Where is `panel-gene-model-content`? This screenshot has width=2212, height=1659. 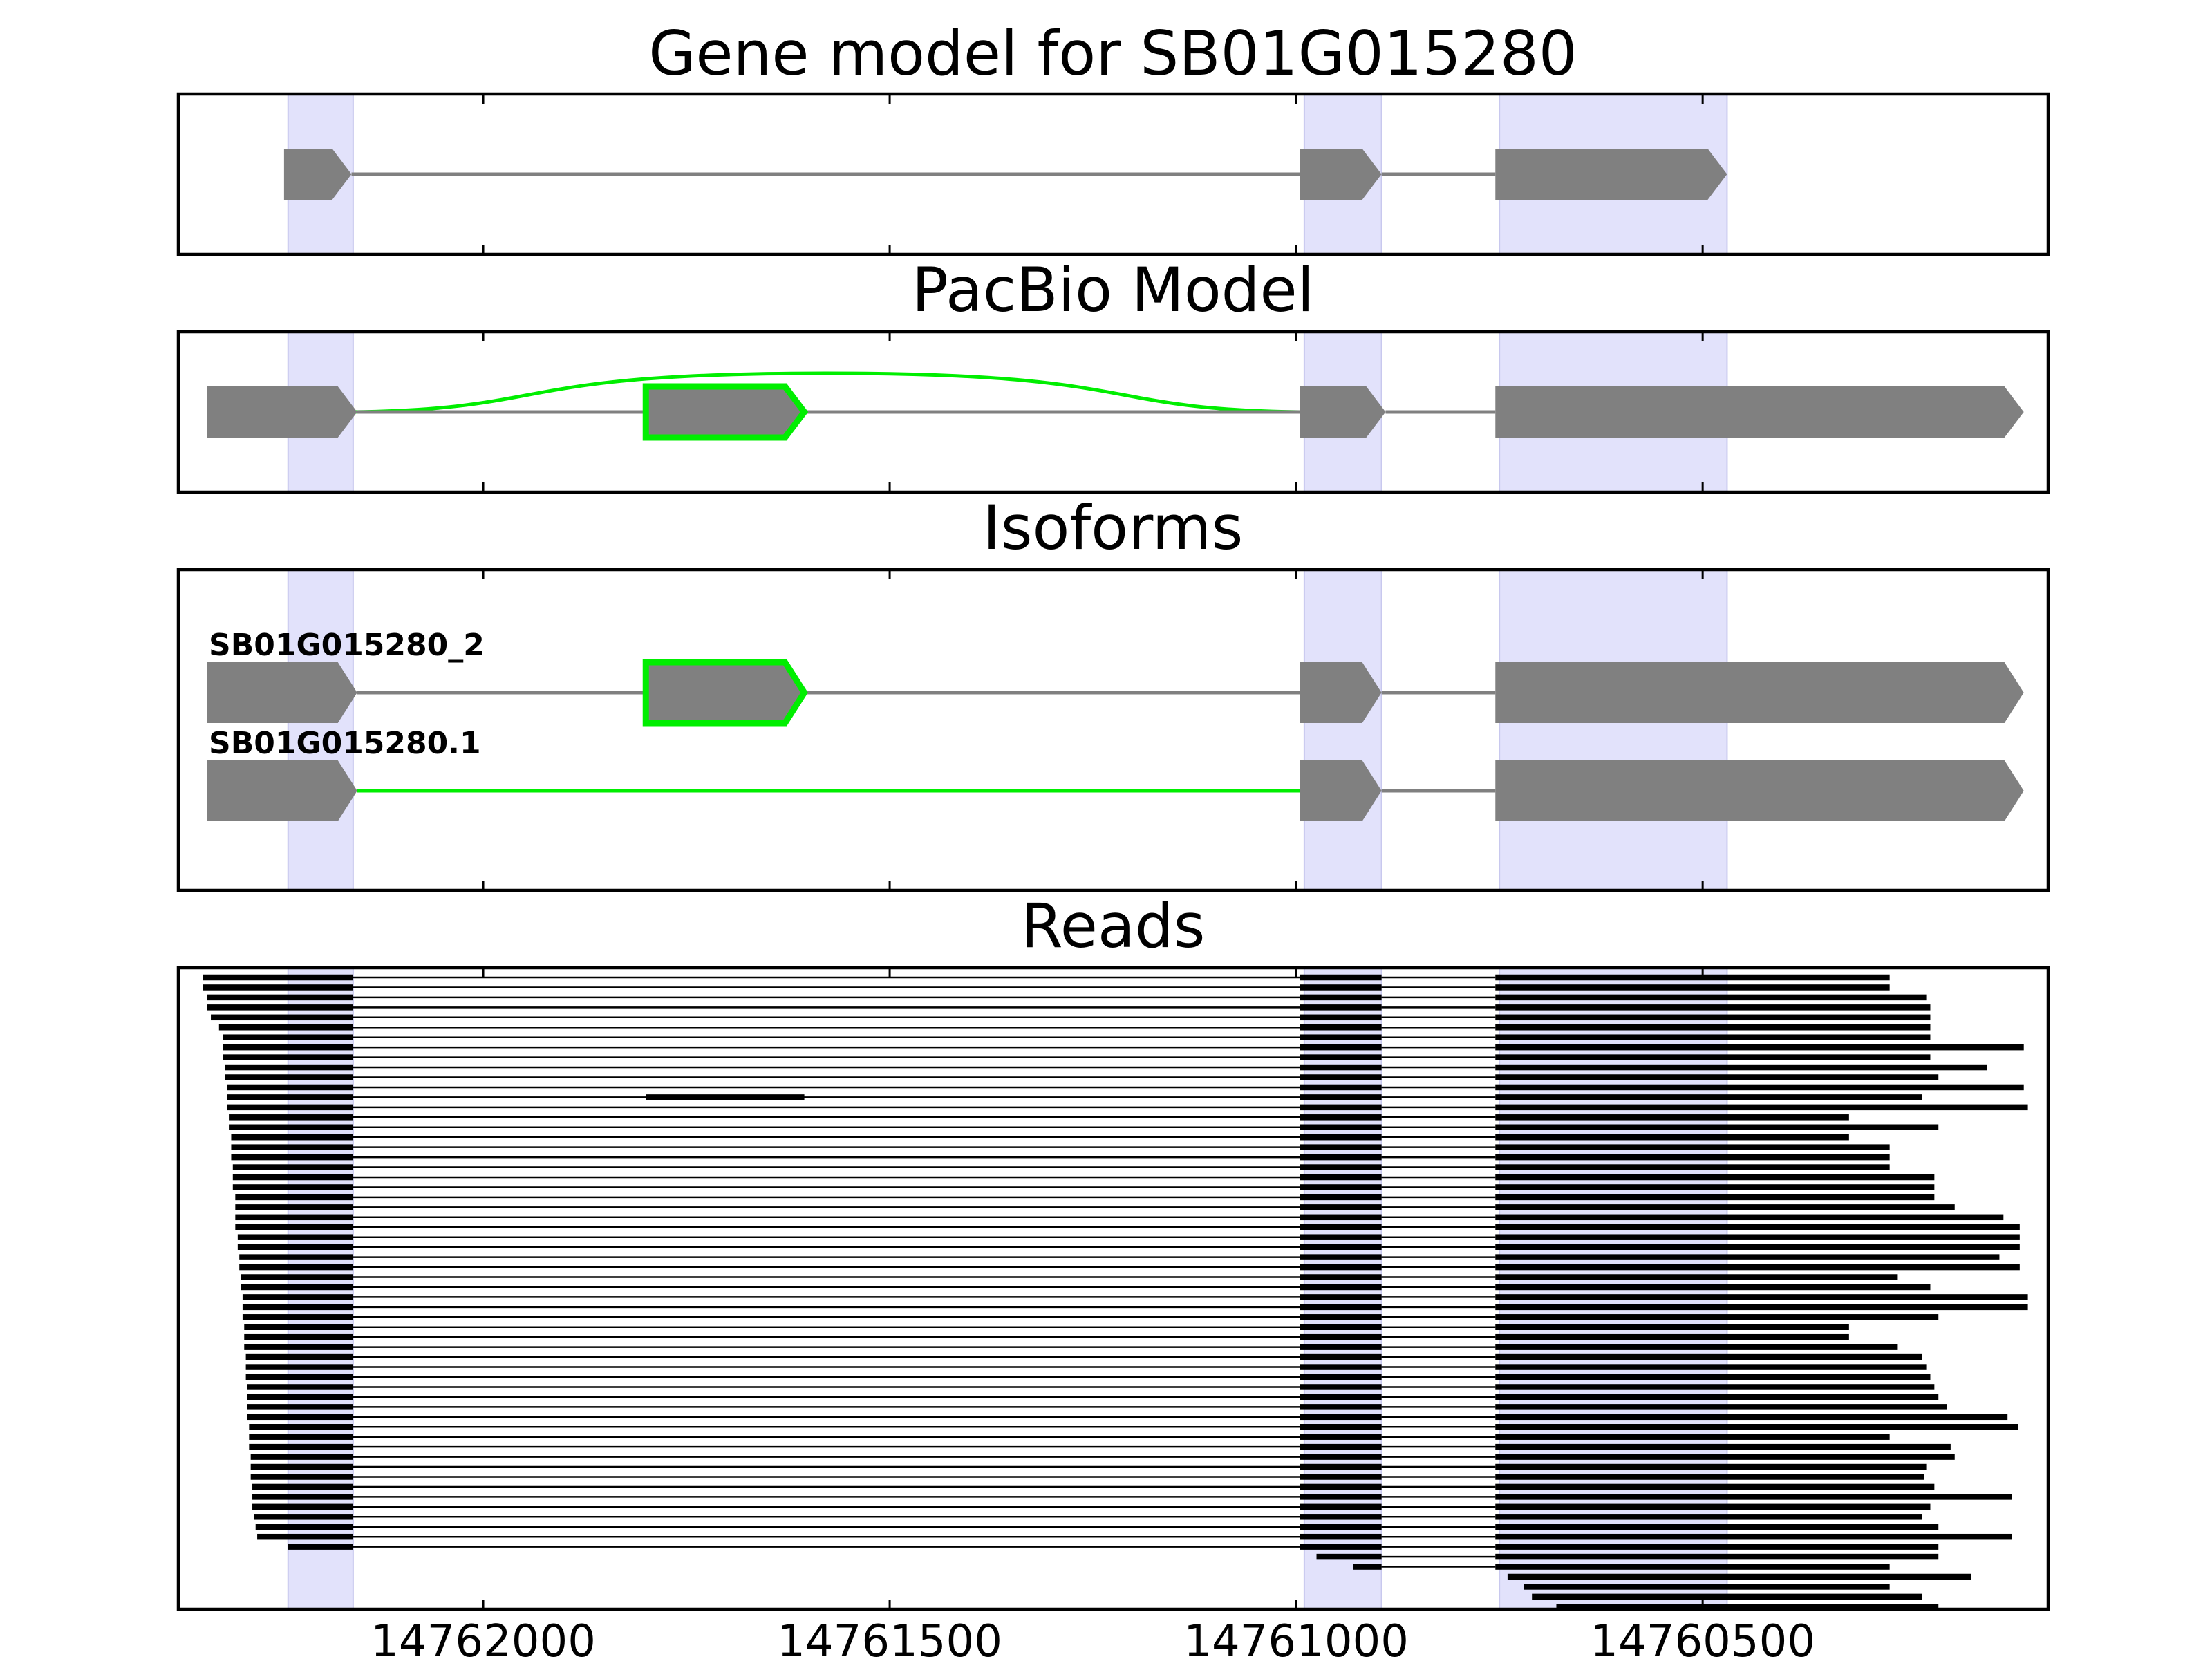
panel-gene-model-content is located at coordinates (1005, 174).